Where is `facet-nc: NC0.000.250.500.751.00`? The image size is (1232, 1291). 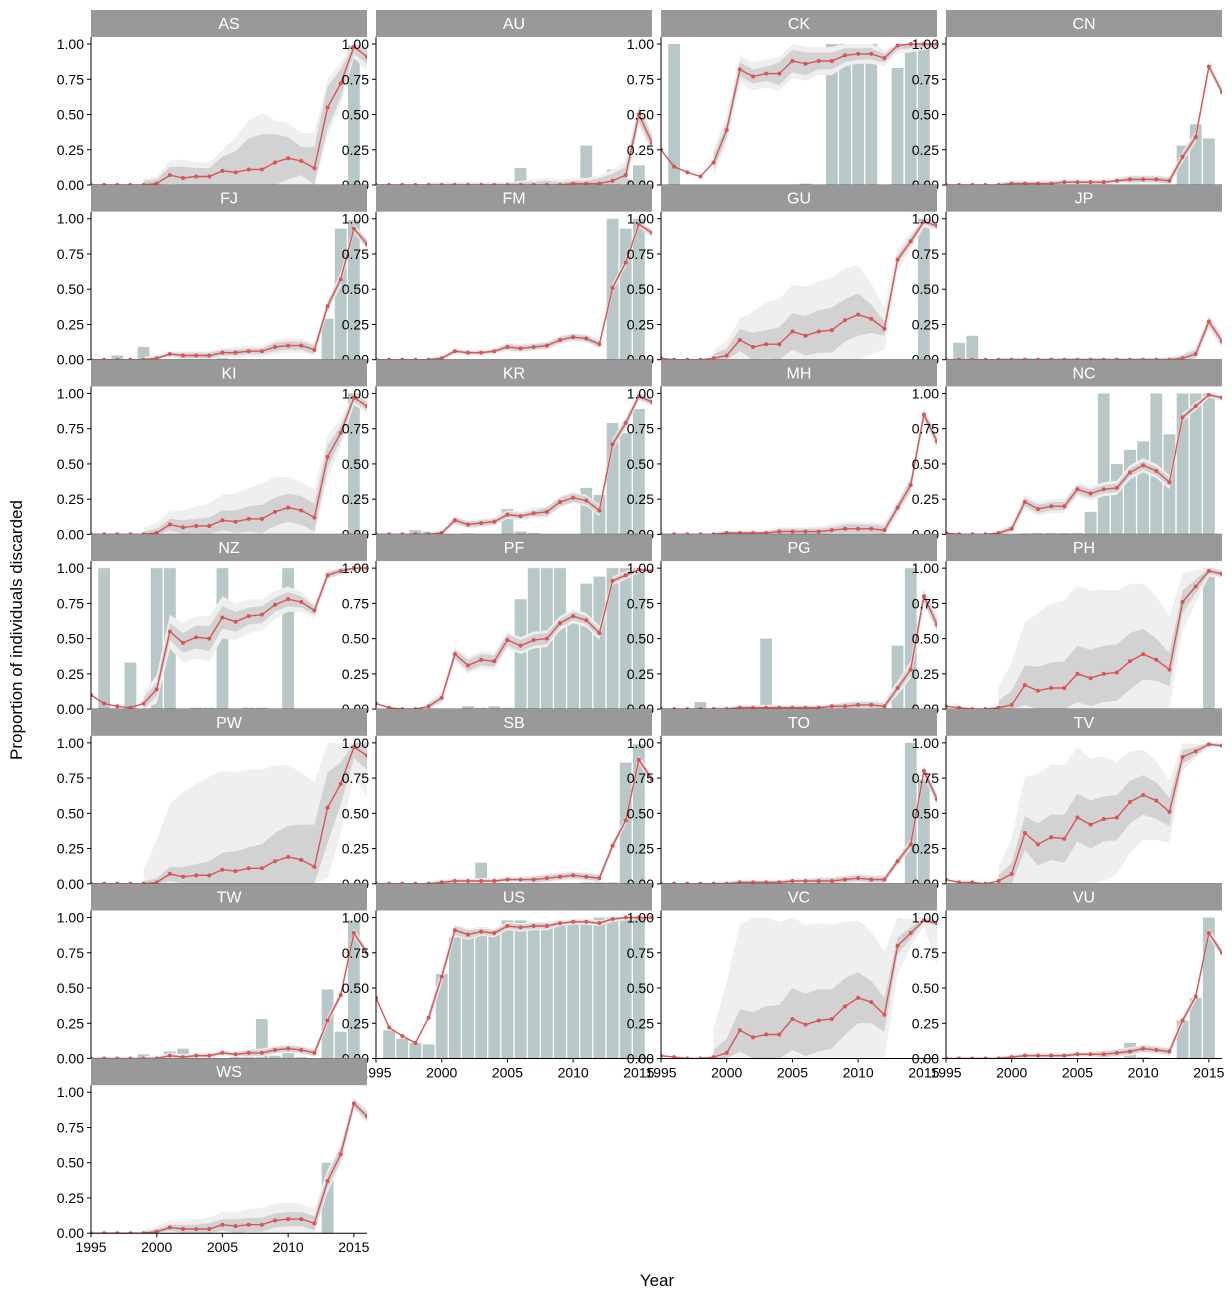 facet-nc: NC0.000.250.500.751.00 is located at coordinates (1067, 450).